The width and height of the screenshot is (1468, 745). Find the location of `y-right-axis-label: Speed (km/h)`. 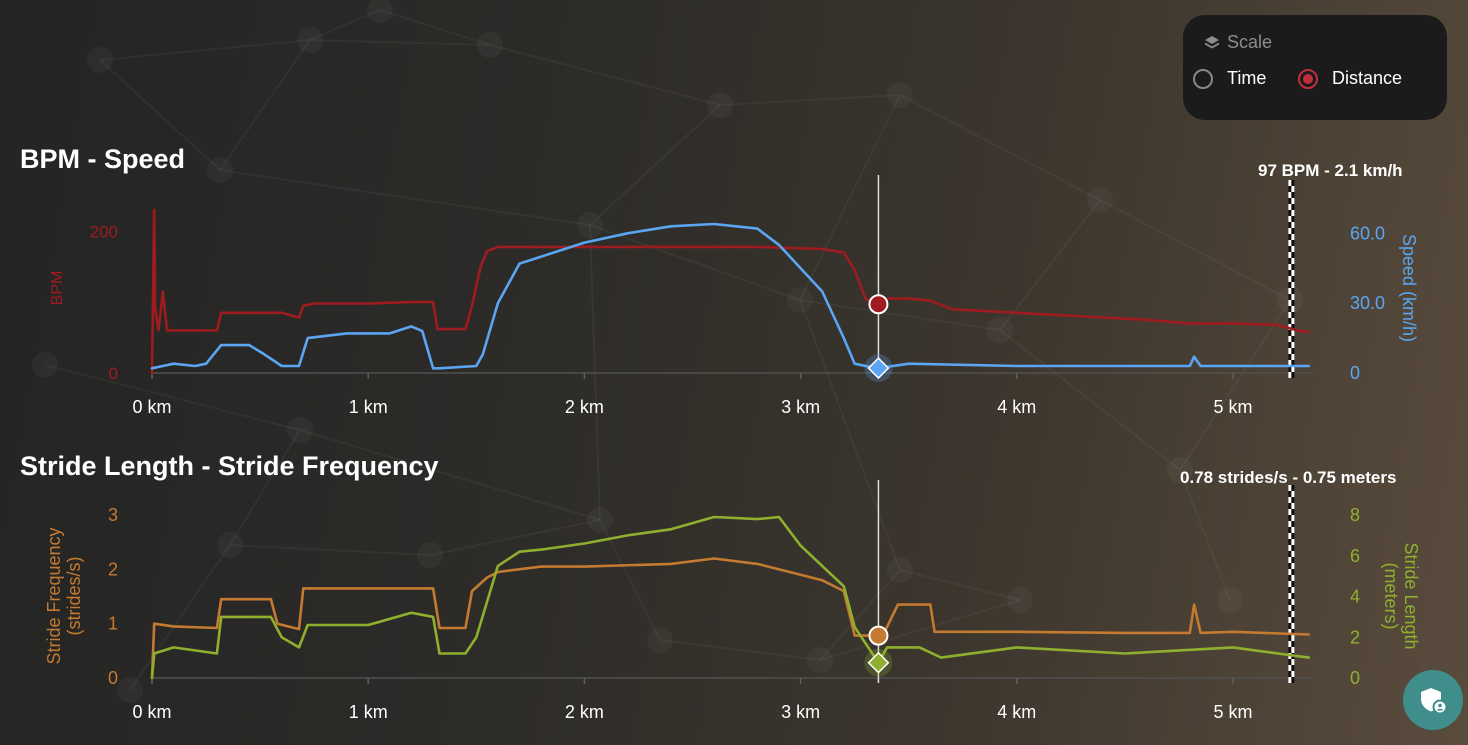

y-right-axis-label: Speed (km/h) is located at coordinates (1409, 288).